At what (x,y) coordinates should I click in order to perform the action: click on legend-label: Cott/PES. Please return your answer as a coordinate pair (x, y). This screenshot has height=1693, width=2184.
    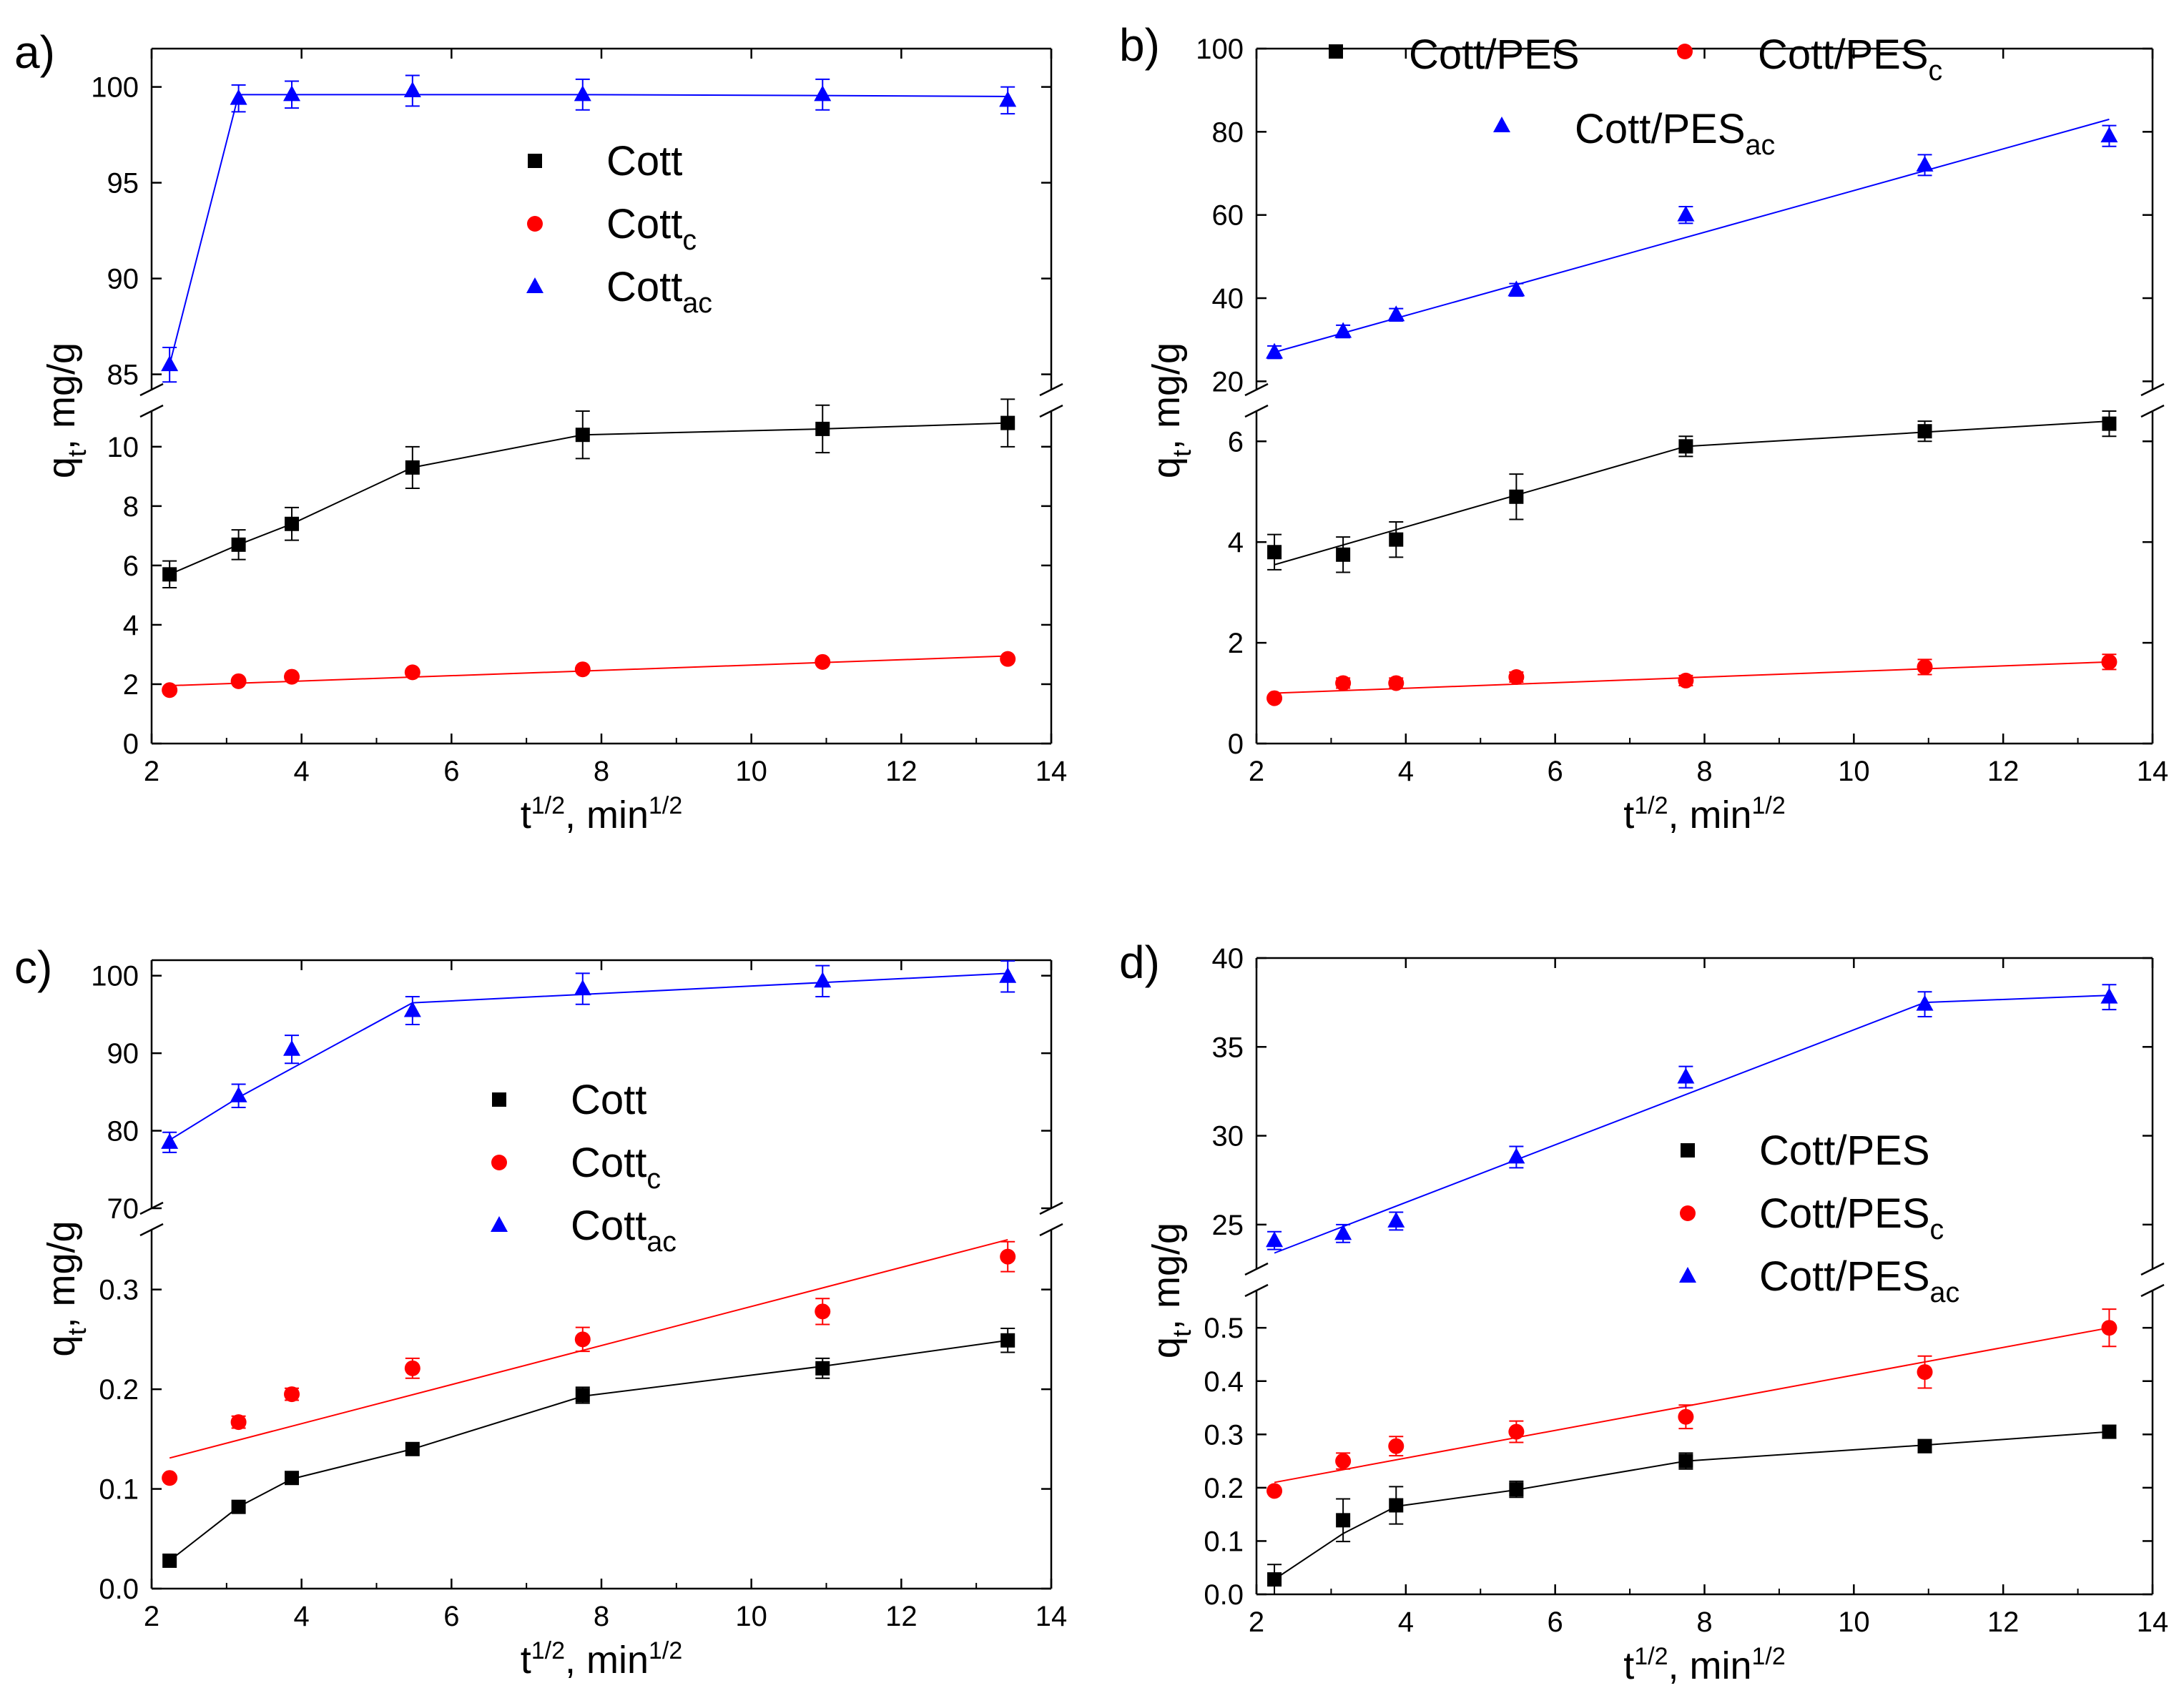
    Looking at the image, I should click on (1494, 54).